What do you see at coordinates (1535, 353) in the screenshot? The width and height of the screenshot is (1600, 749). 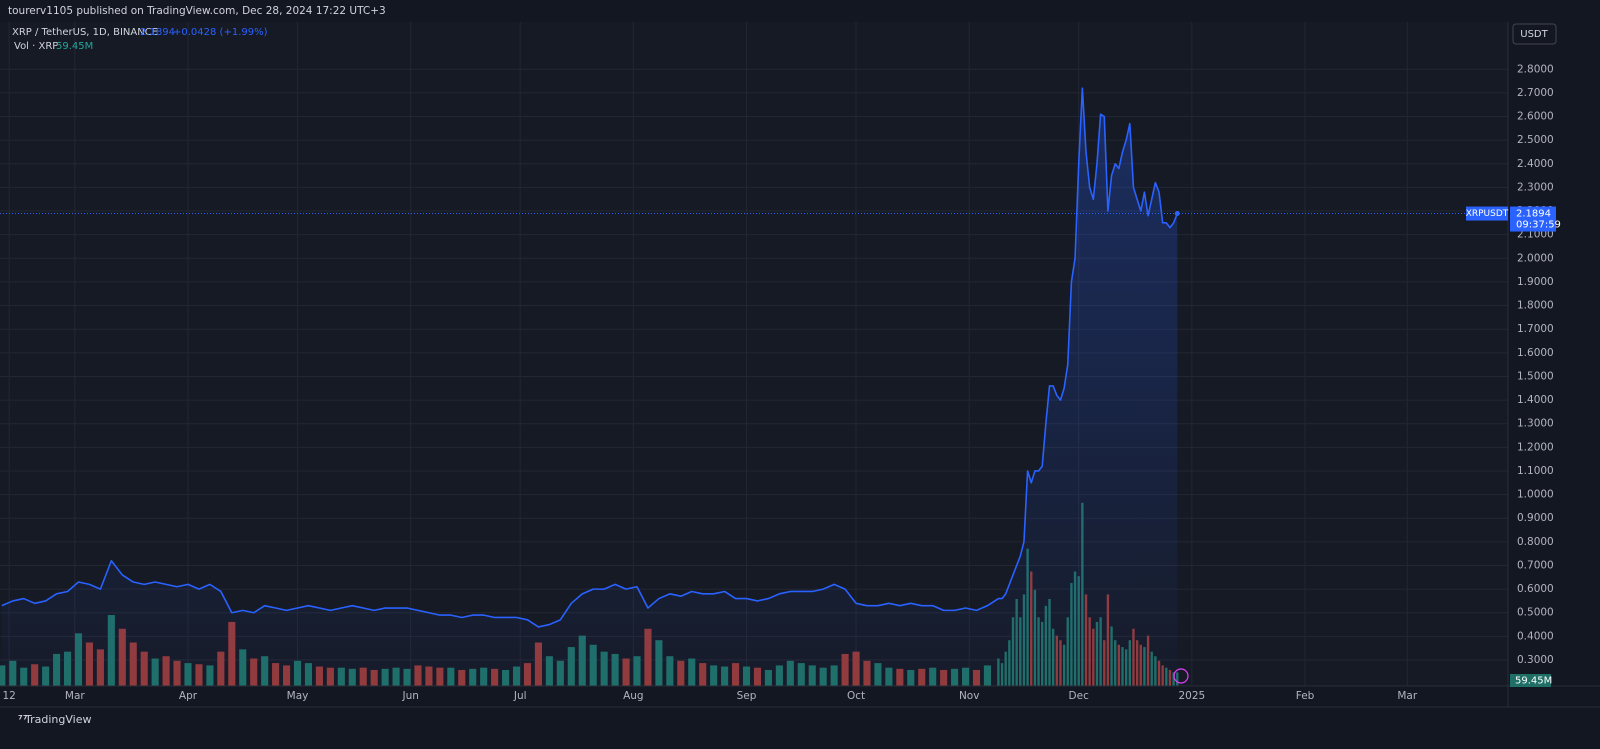 I see `y-tick-label: 1.6000` at bounding box center [1535, 353].